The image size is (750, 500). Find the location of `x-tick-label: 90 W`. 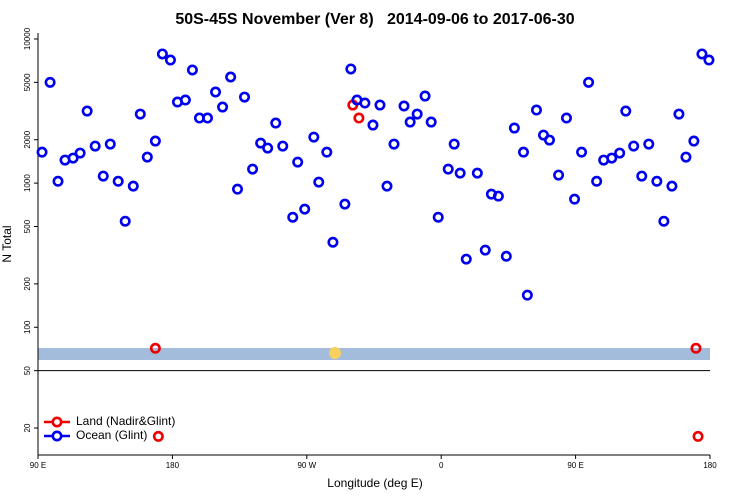

x-tick-label: 90 W is located at coordinates (306, 465).